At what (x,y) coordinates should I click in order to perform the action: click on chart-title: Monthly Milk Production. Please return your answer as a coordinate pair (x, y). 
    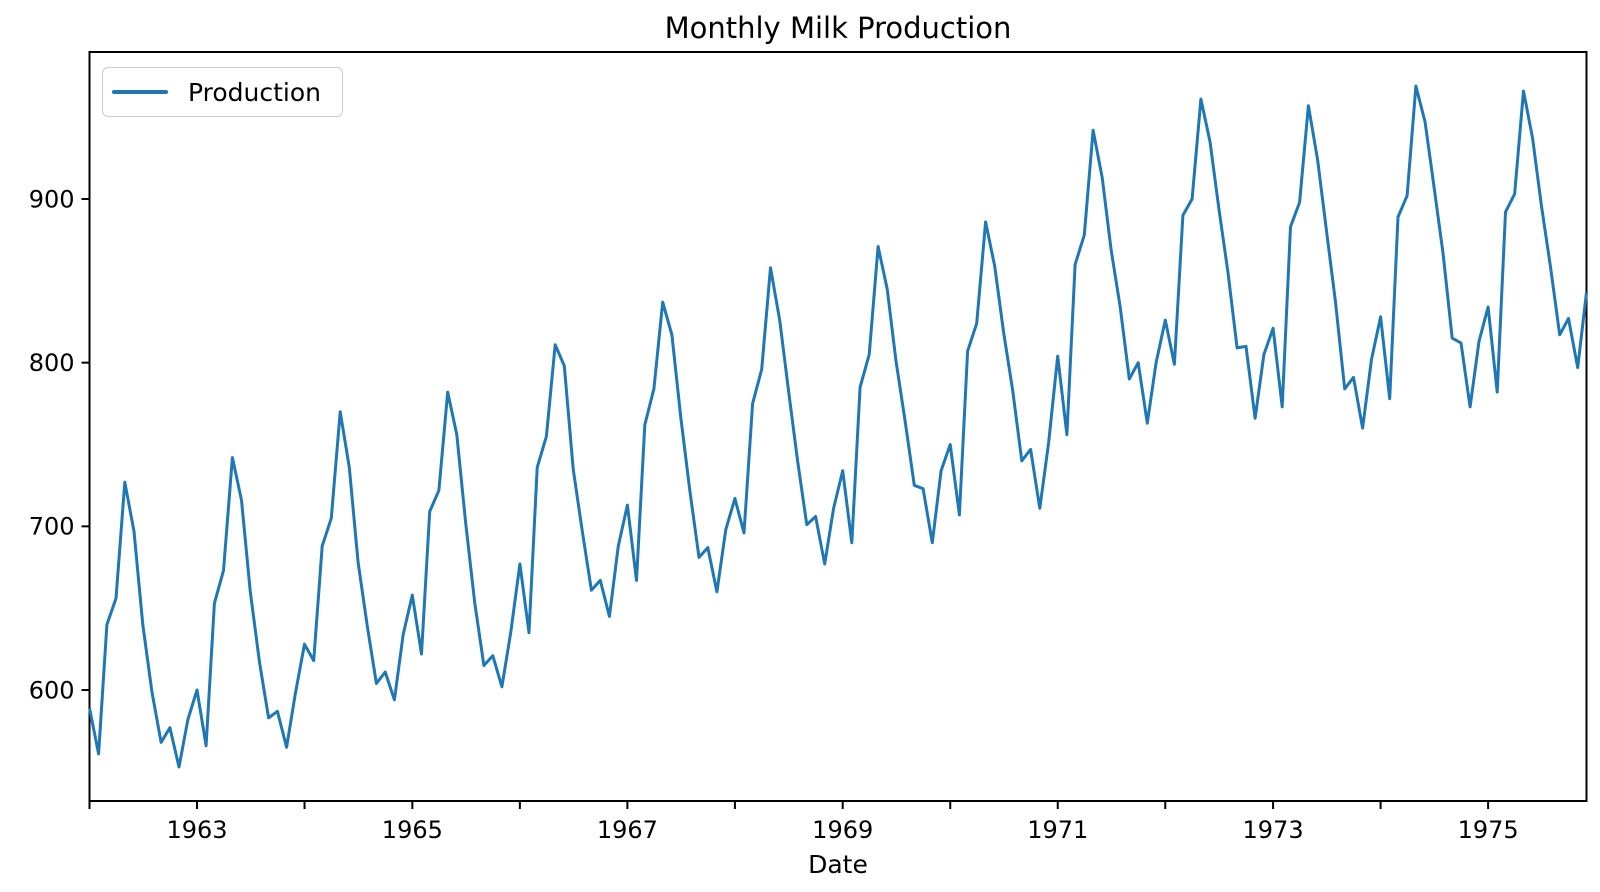
    Looking at the image, I should click on (838, 28).